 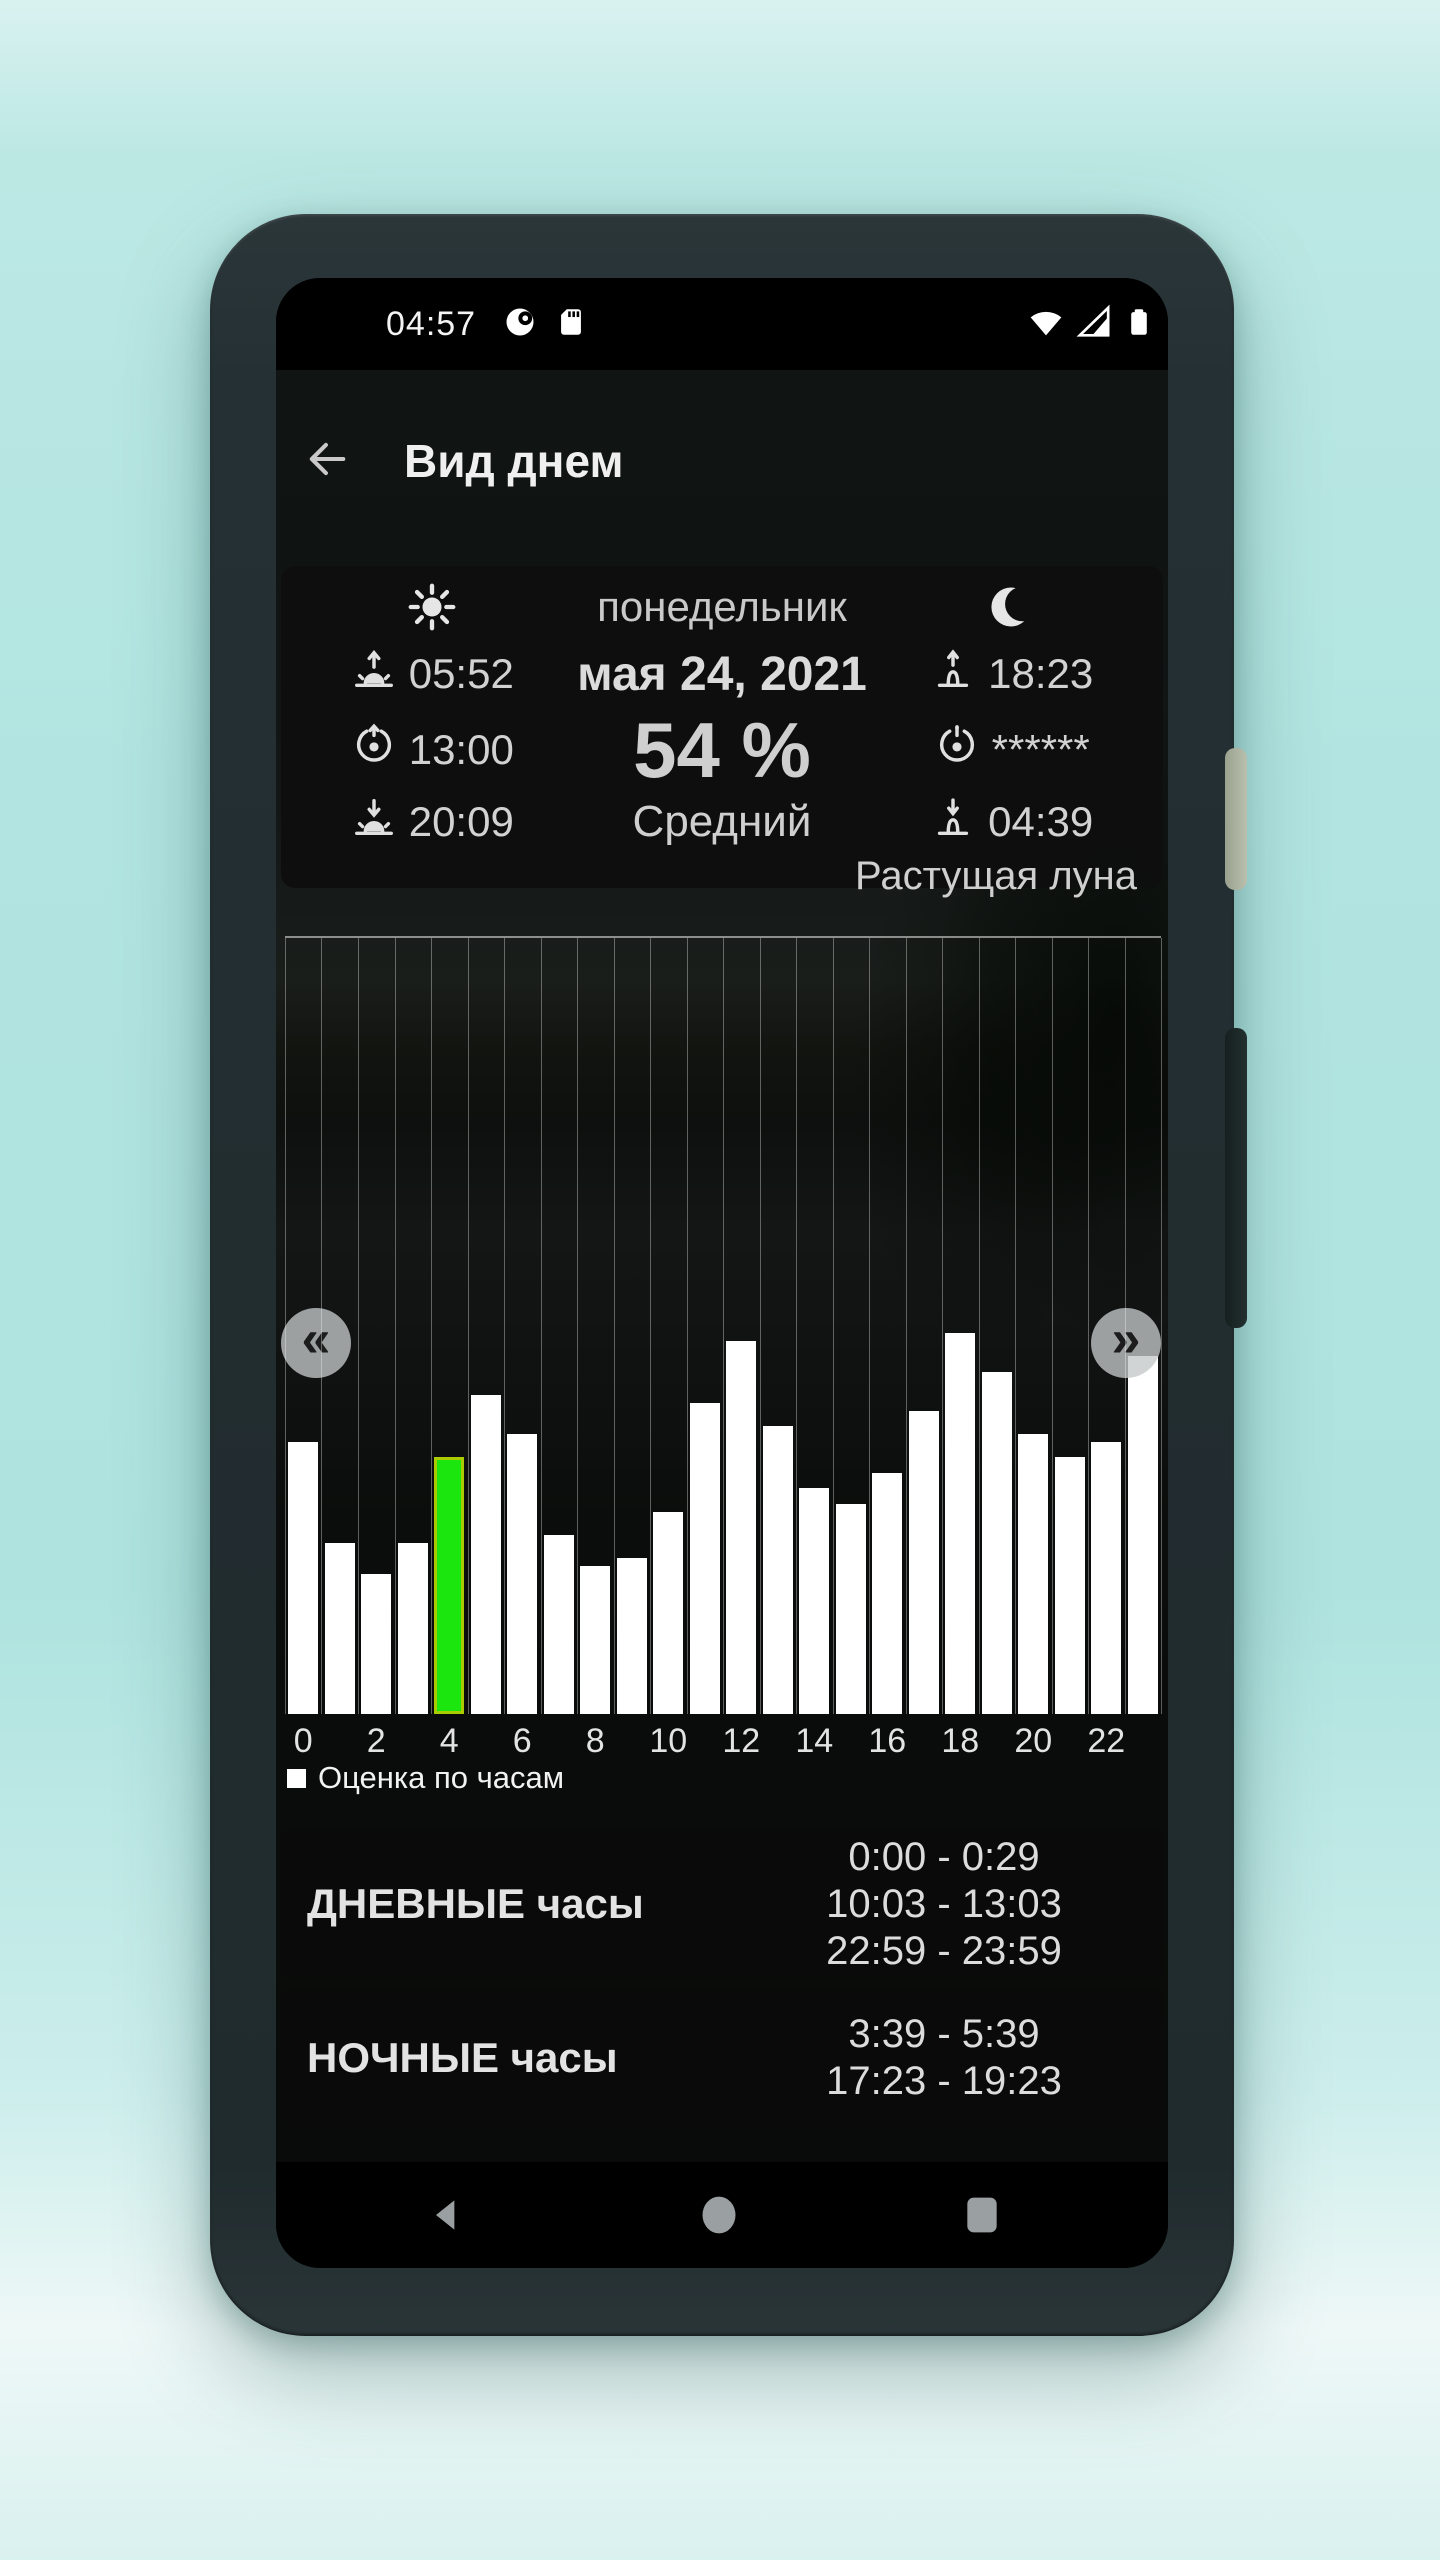 I want to click on night-hours-title: НОЧНЫЕ часы, so click(x=462, y=2057).